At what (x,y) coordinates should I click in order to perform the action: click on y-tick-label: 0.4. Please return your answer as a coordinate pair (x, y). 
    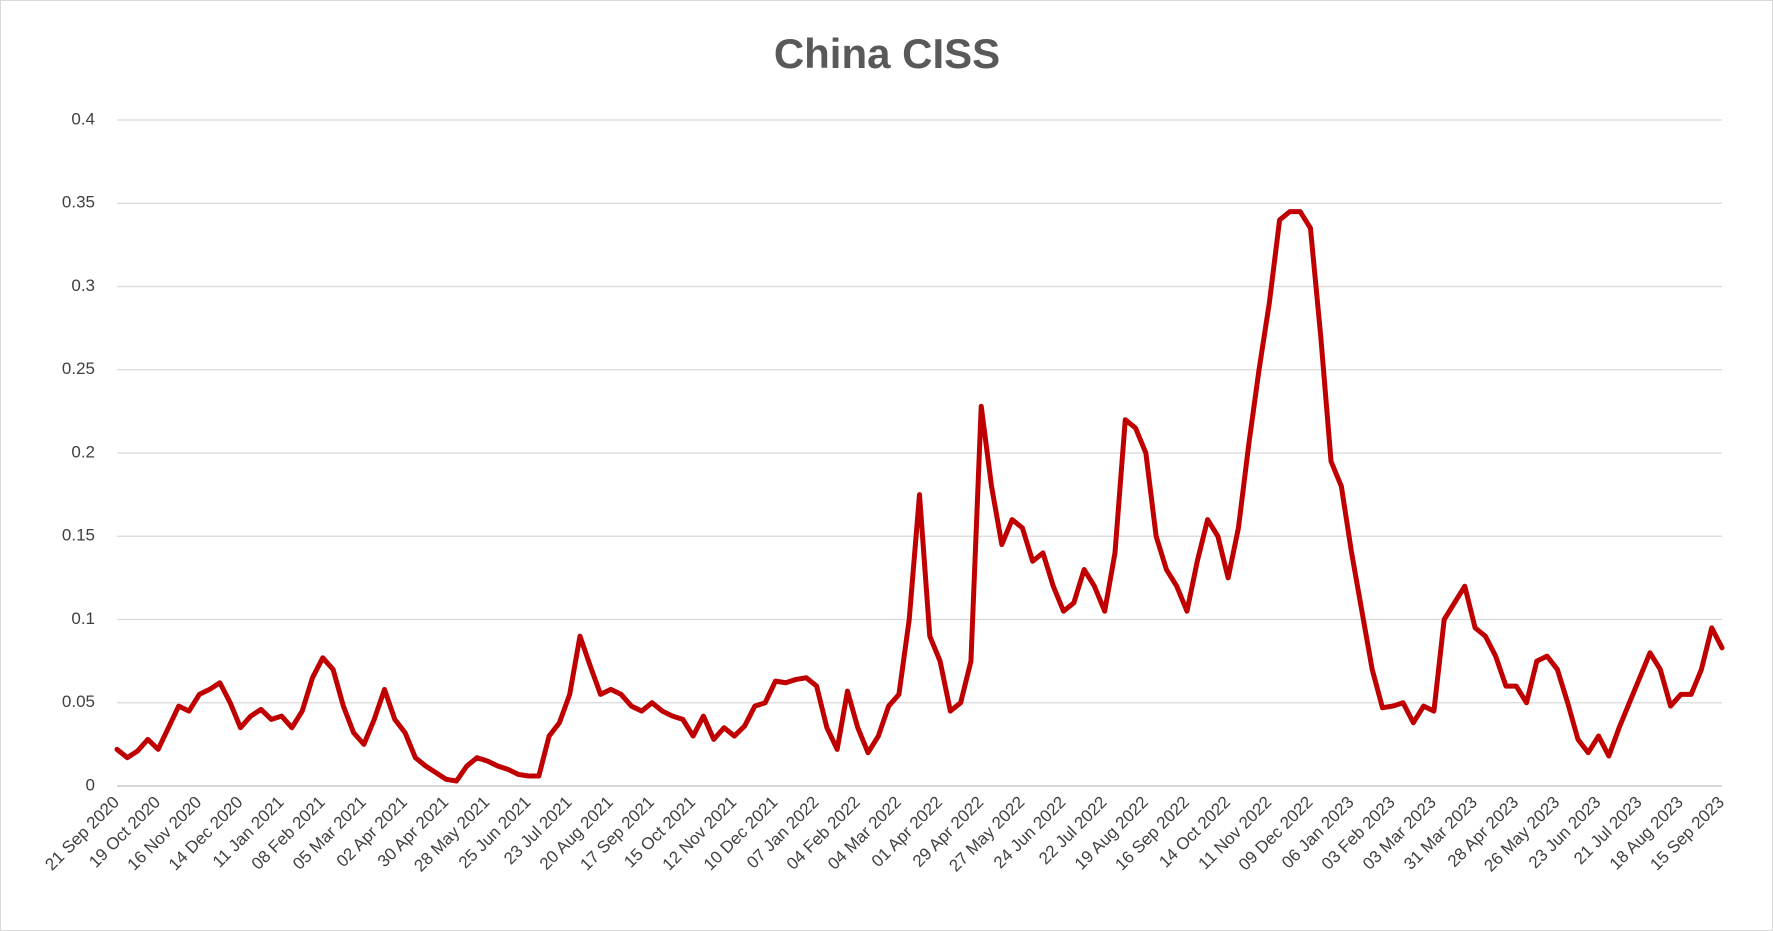
    Looking at the image, I should click on (83, 118).